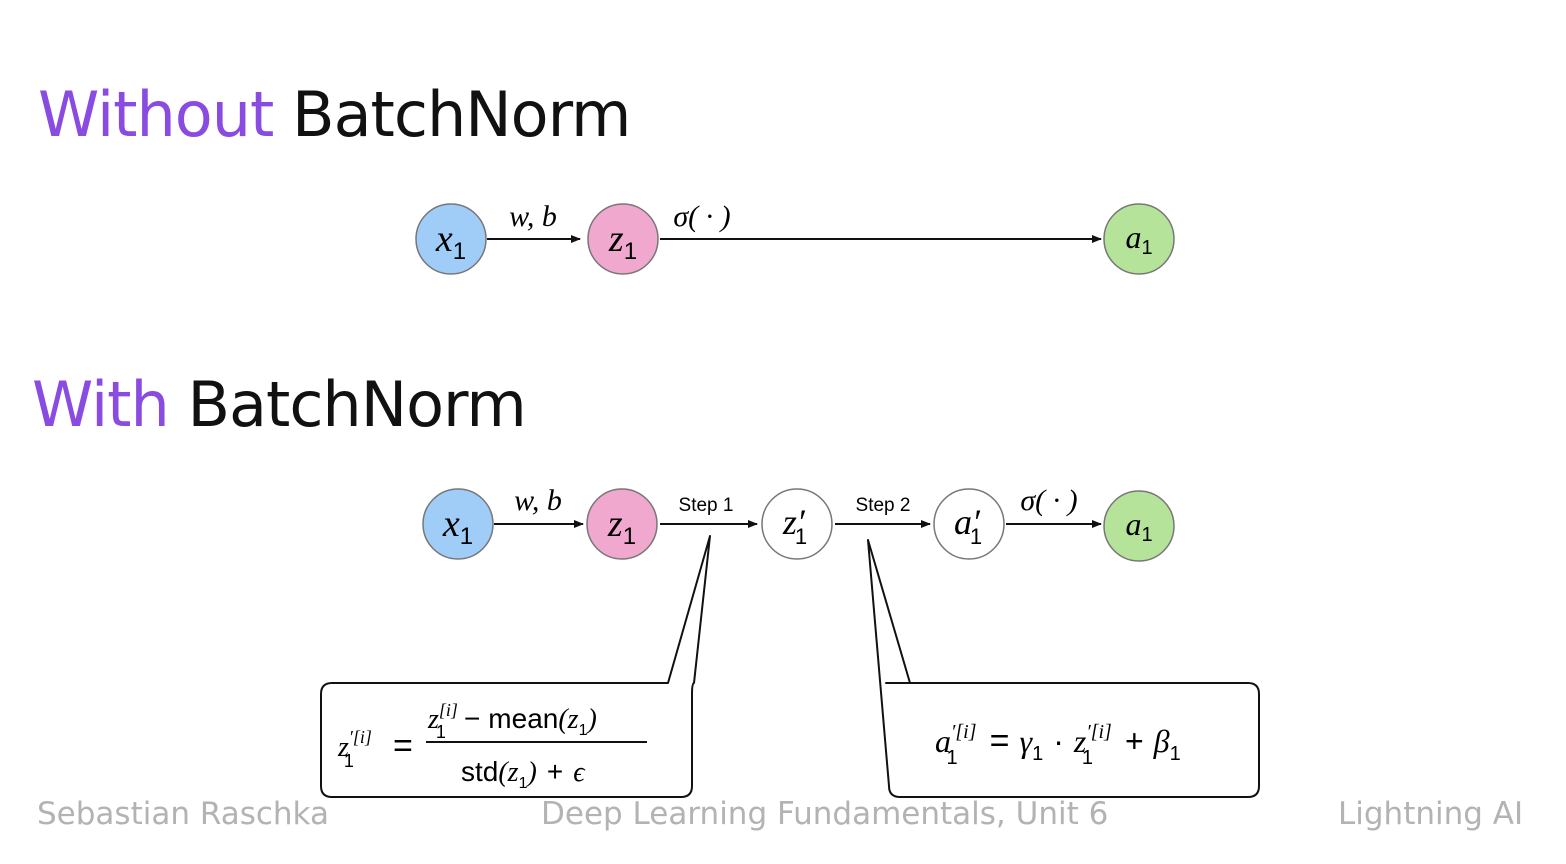 This screenshot has width=1566, height=864. I want to click on node-a1-prime, so click(969, 524).